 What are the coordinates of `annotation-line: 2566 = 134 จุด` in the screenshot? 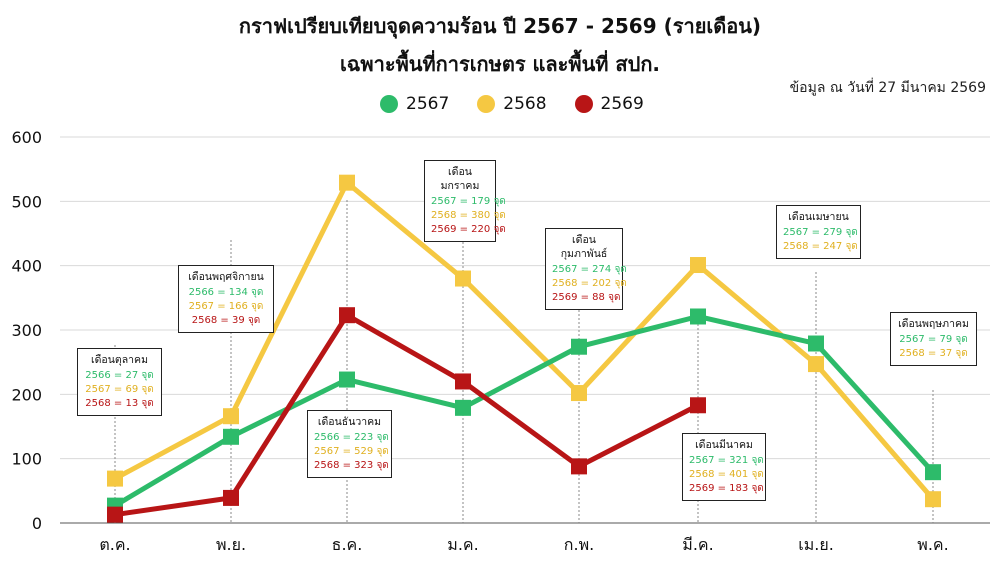 It's located at (226, 292).